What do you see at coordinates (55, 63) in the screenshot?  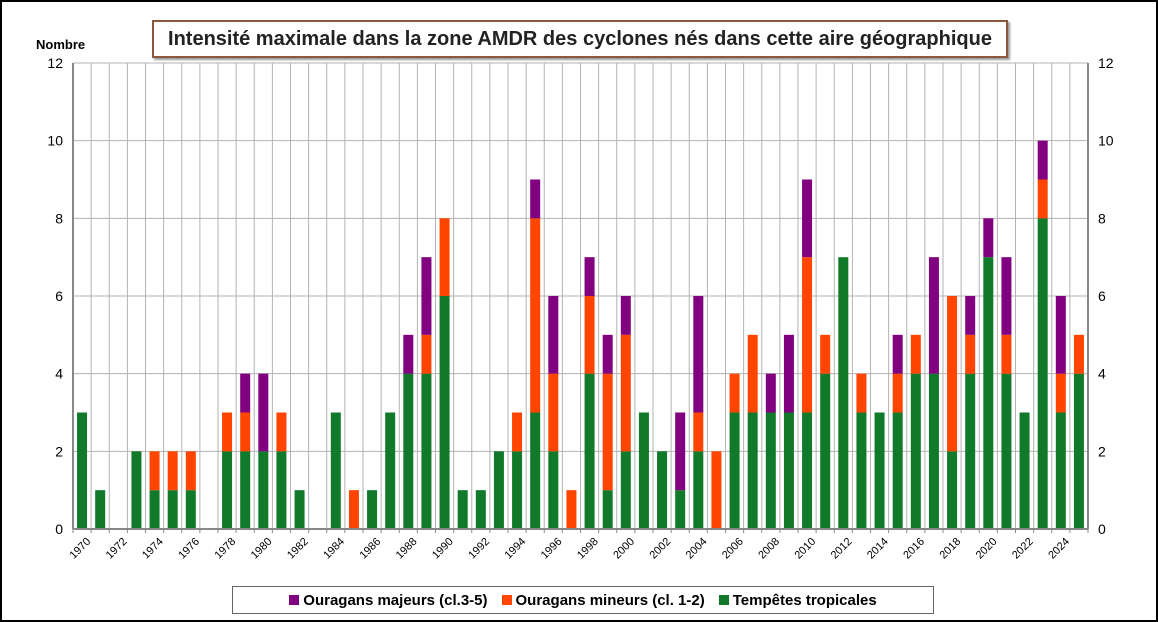 I see `y-tick-label-left: 12` at bounding box center [55, 63].